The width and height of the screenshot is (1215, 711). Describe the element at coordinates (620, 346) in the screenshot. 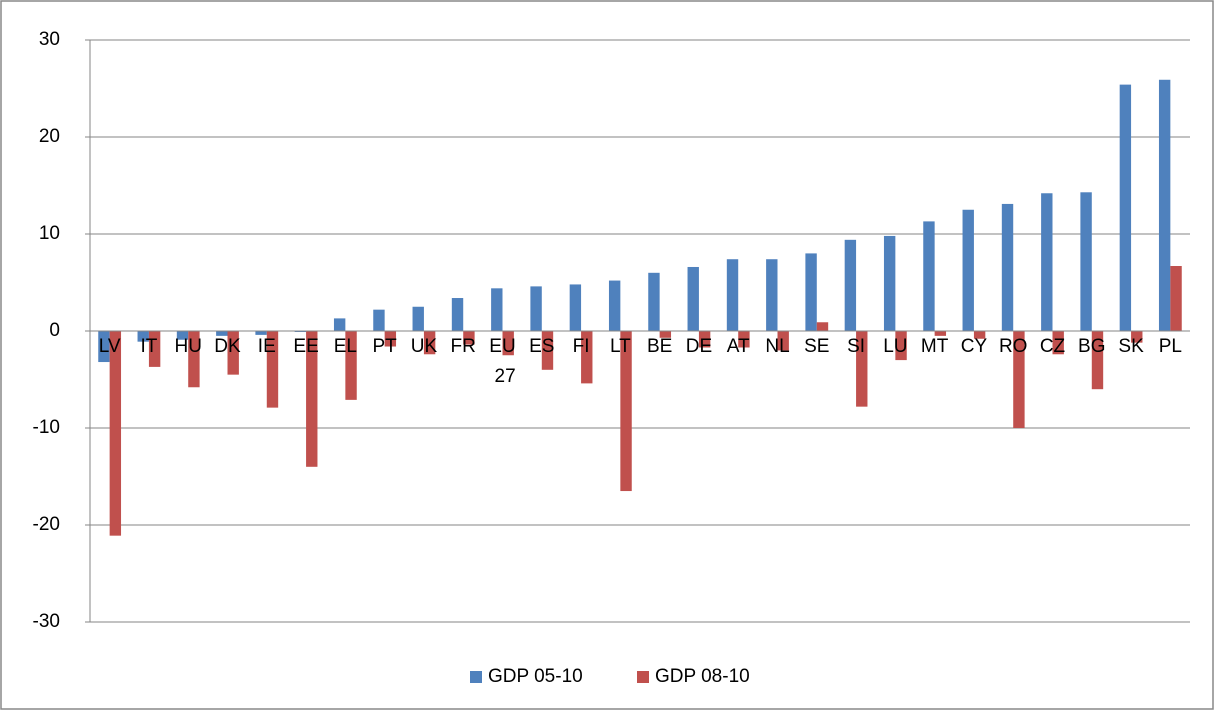

I see `x-tick-label: LT` at that location.